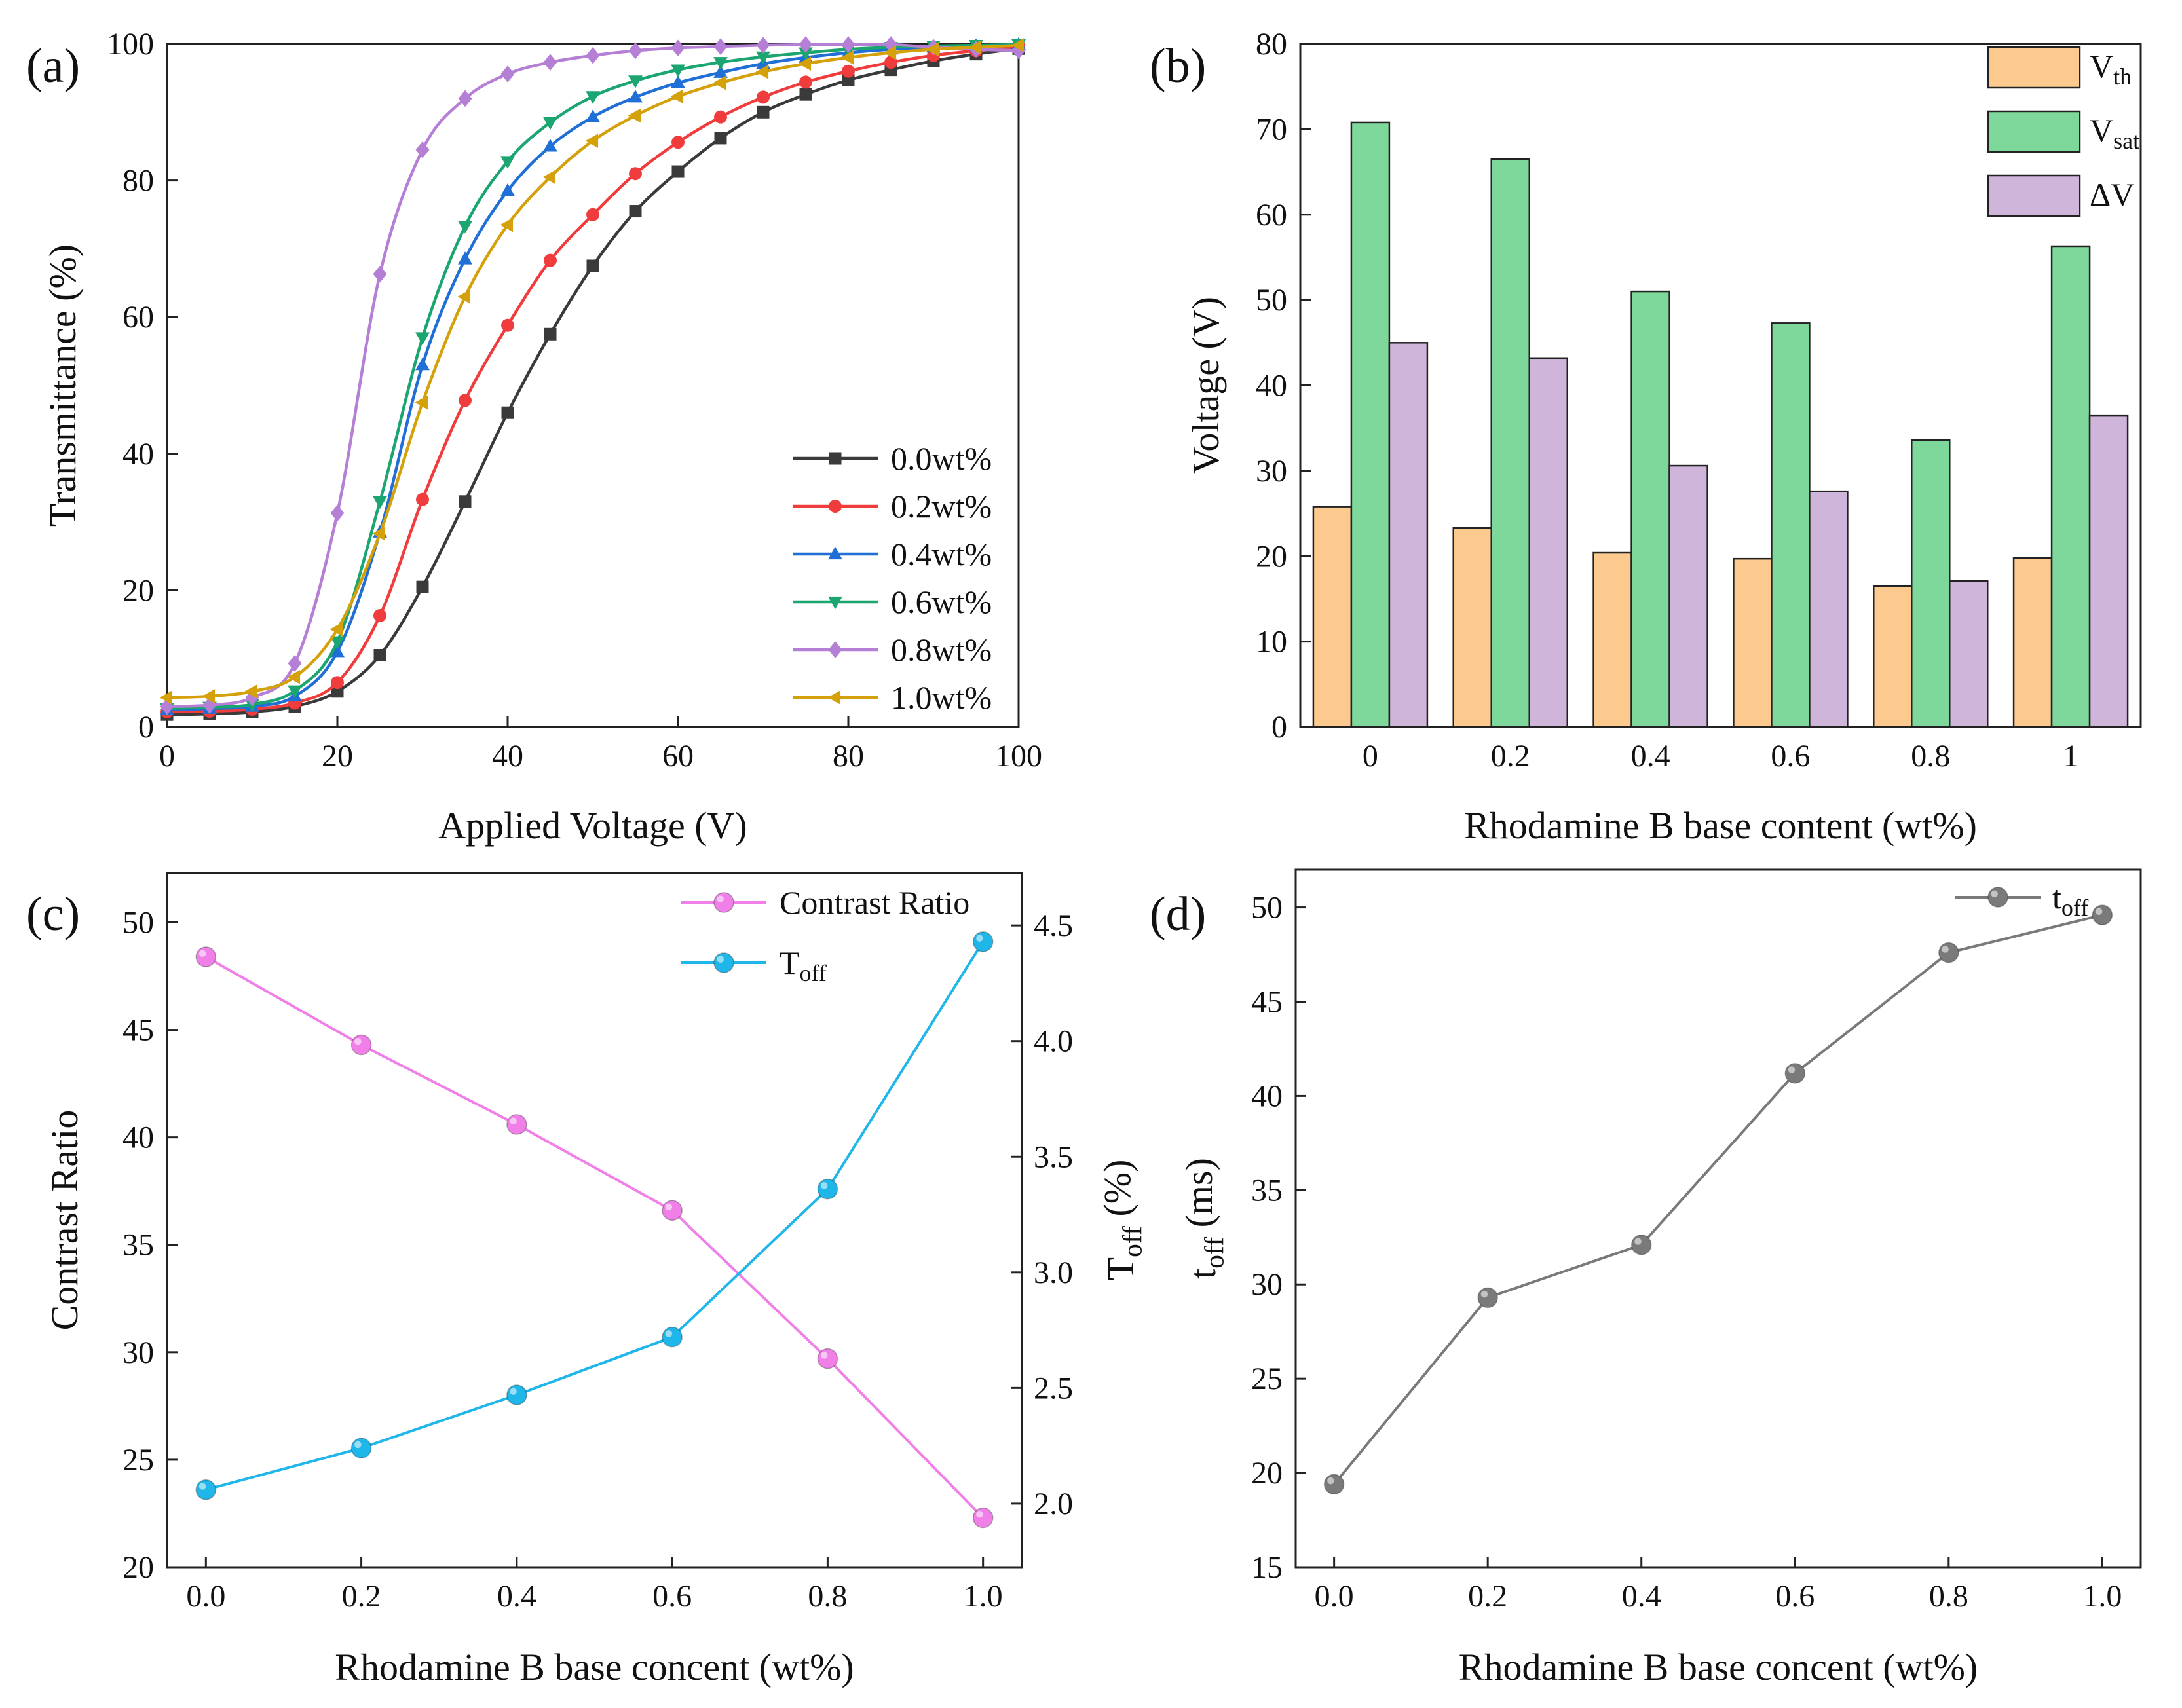 Image resolution: width=2182 pixels, height=1708 pixels. What do you see at coordinates (2034, 67) in the screenshot?
I see `legend-swatch` at bounding box center [2034, 67].